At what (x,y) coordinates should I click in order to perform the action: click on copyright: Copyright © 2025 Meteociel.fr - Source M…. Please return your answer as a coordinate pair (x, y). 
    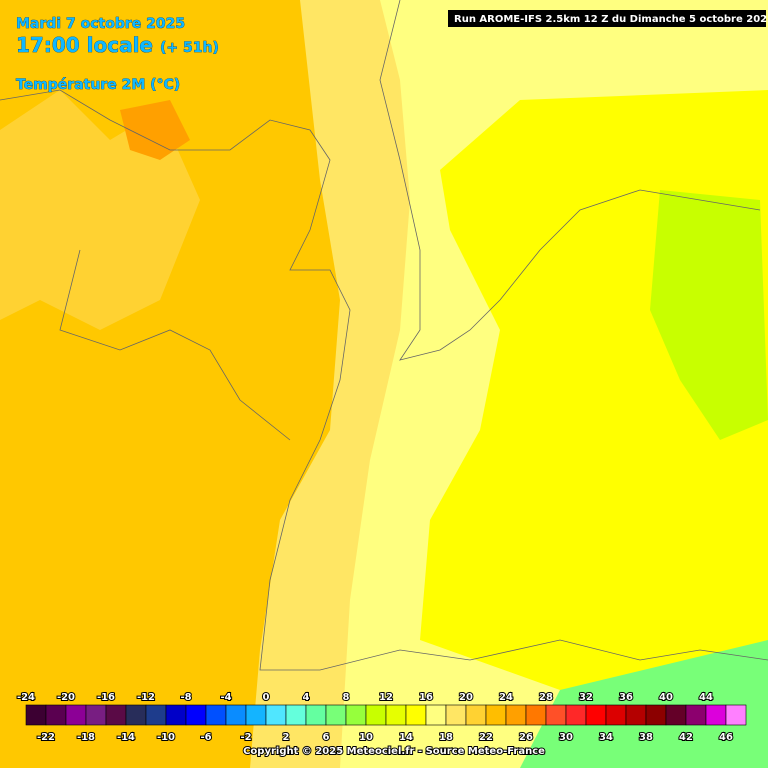
    Looking at the image, I should click on (394, 751).